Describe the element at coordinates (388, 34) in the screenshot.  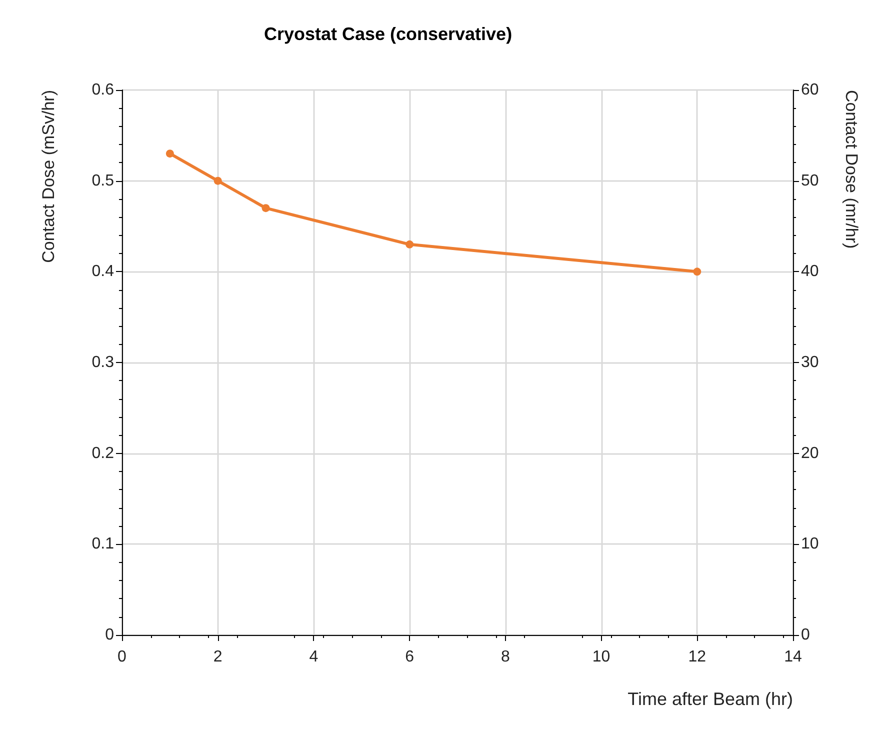
I see `chart-title: Cryostat Case (conservative)` at that location.